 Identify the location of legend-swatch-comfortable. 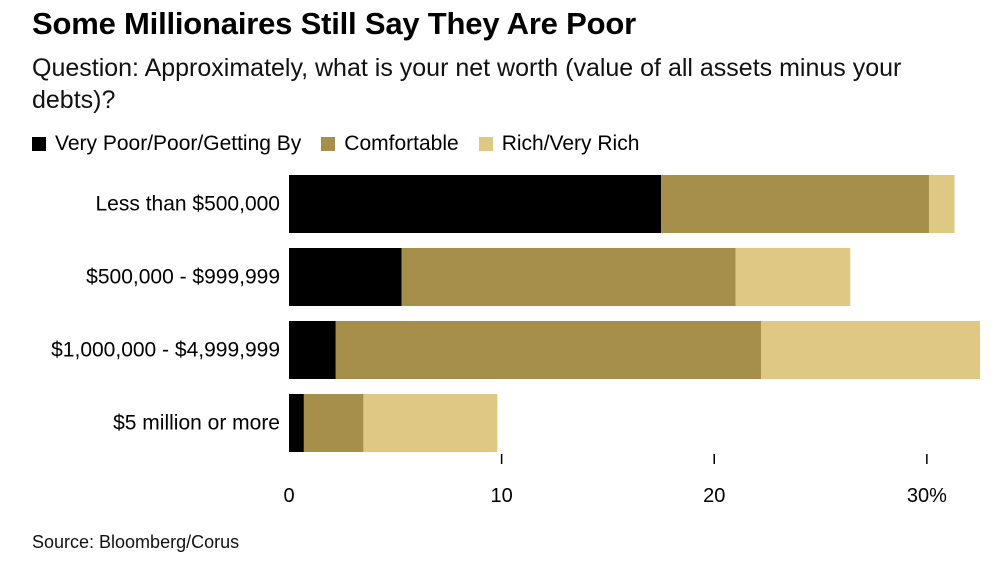
(328, 144).